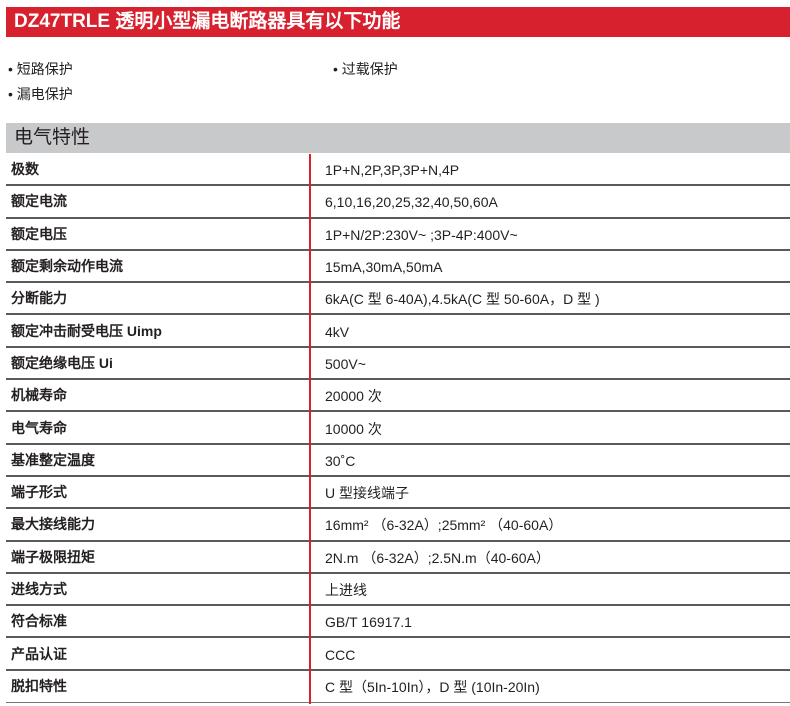 This screenshot has height=706, width=790. I want to click on spec-label: 端子极限扭矩, so click(53, 556).